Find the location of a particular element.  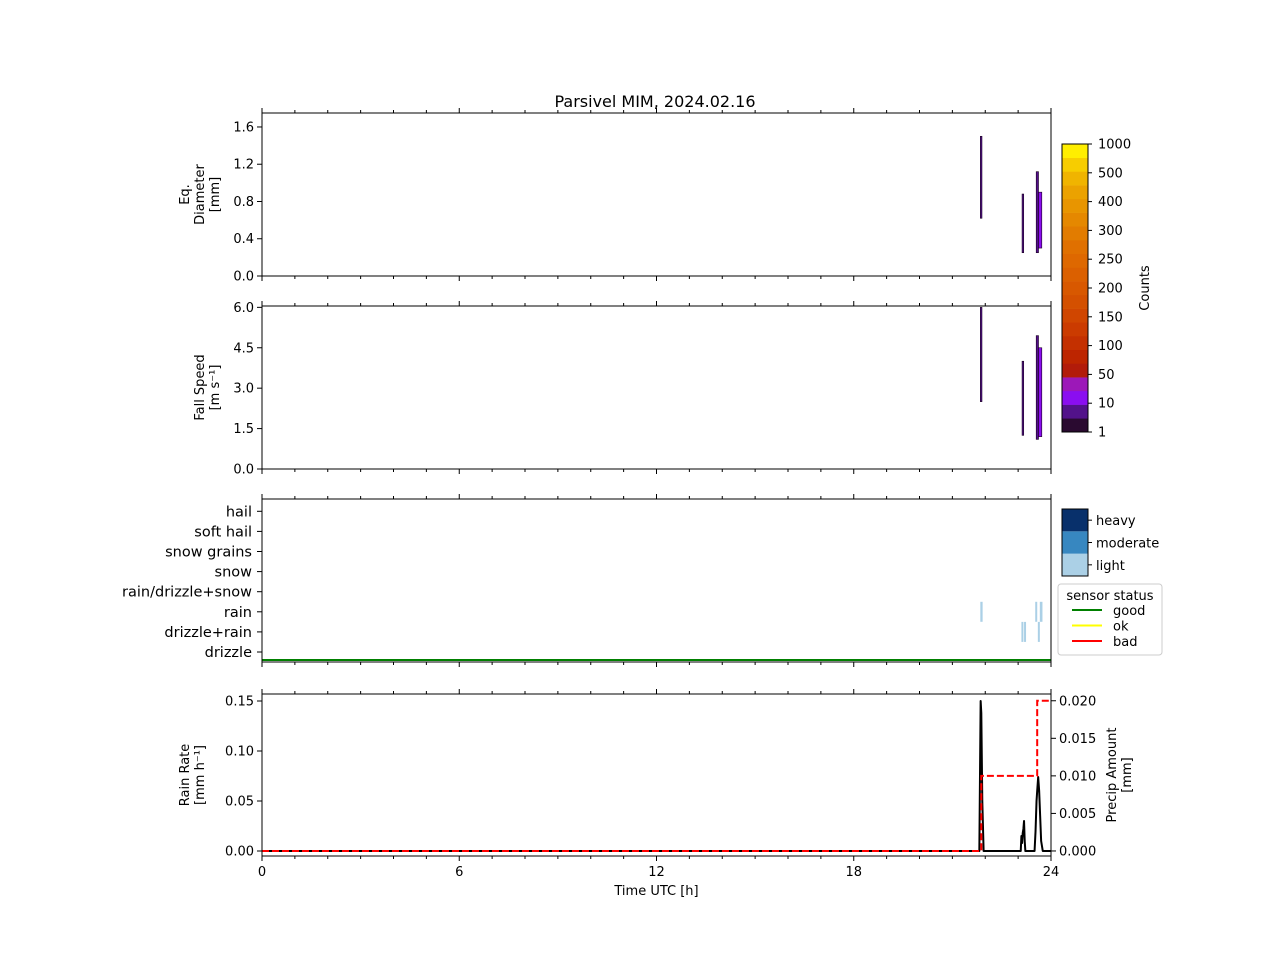

colorbar-tick-label: 150 is located at coordinates (1110, 317).